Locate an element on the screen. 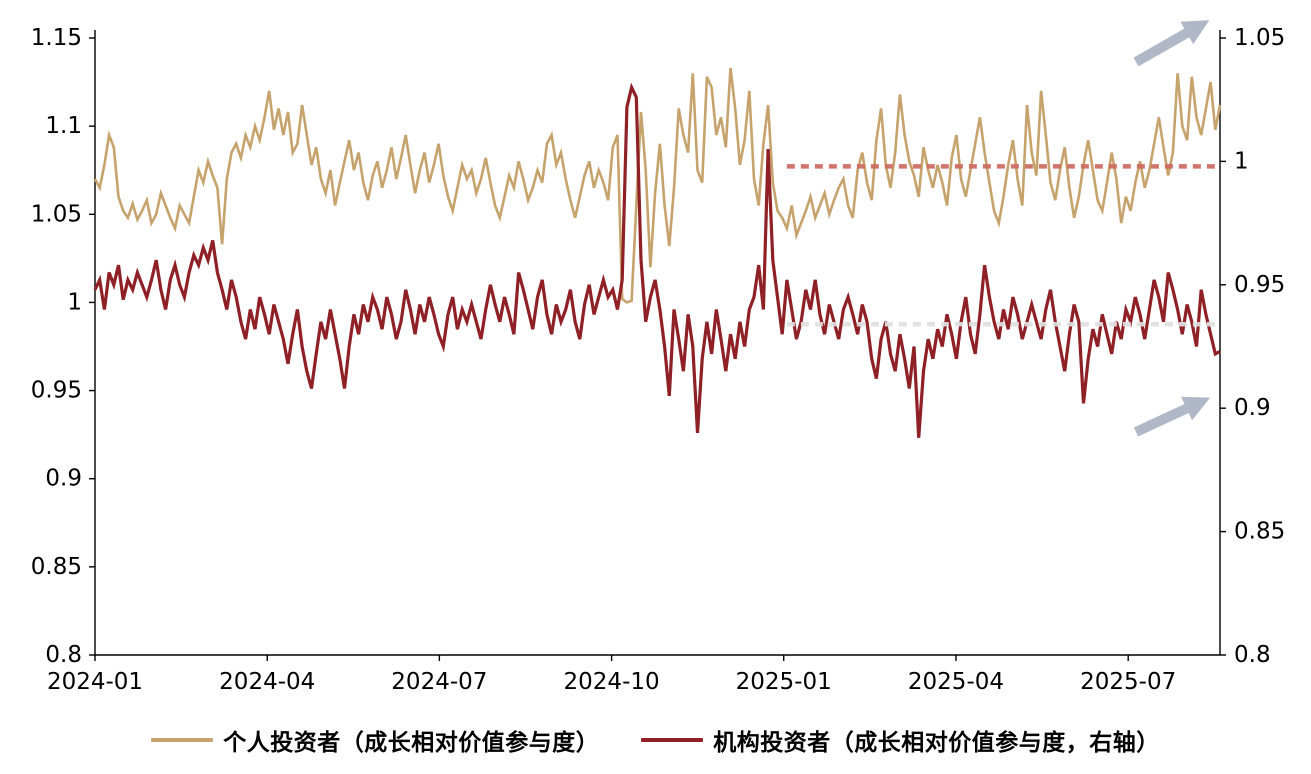 The height and width of the screenshot is (774, 1311). right-axis-label: 1.05 is located at coordinates (1259, 38).